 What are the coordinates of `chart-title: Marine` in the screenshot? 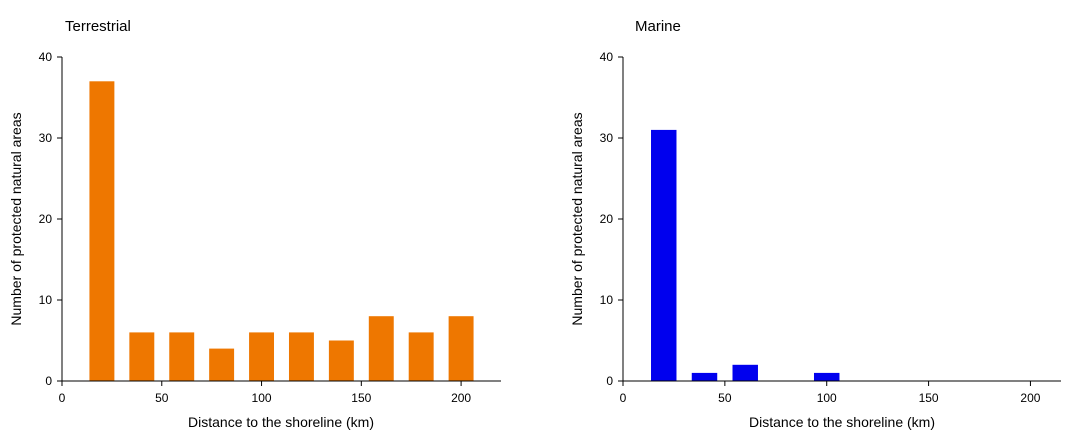 It's located at (658, 26).